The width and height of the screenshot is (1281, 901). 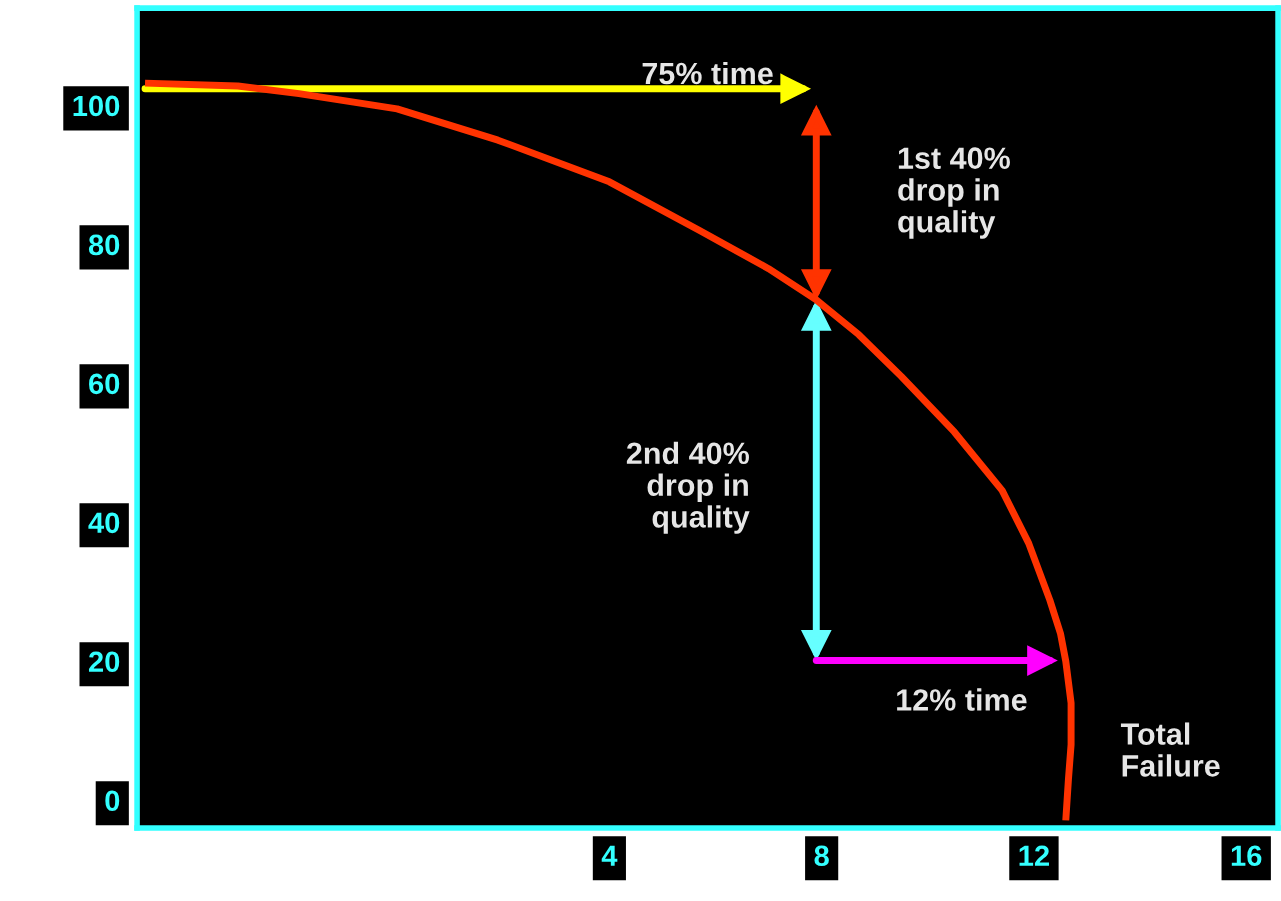 What do you see at coordinates (112, 801) in the screenshot?
I see `y-tick-label: 0` at bounding box center [112, 801].